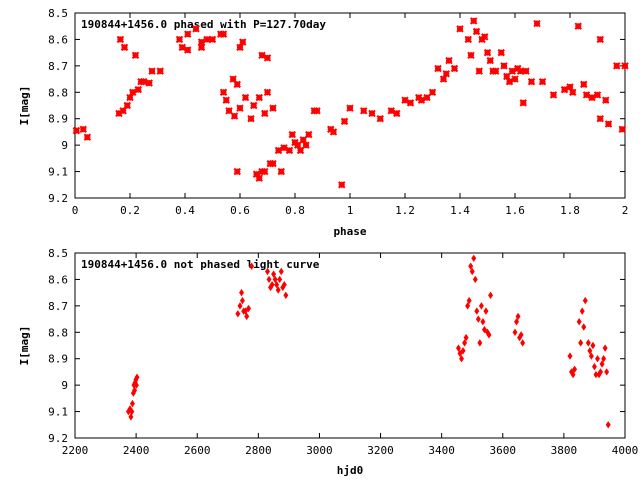  I want to click on y-tick-label: 9.2, so click(58, 198).